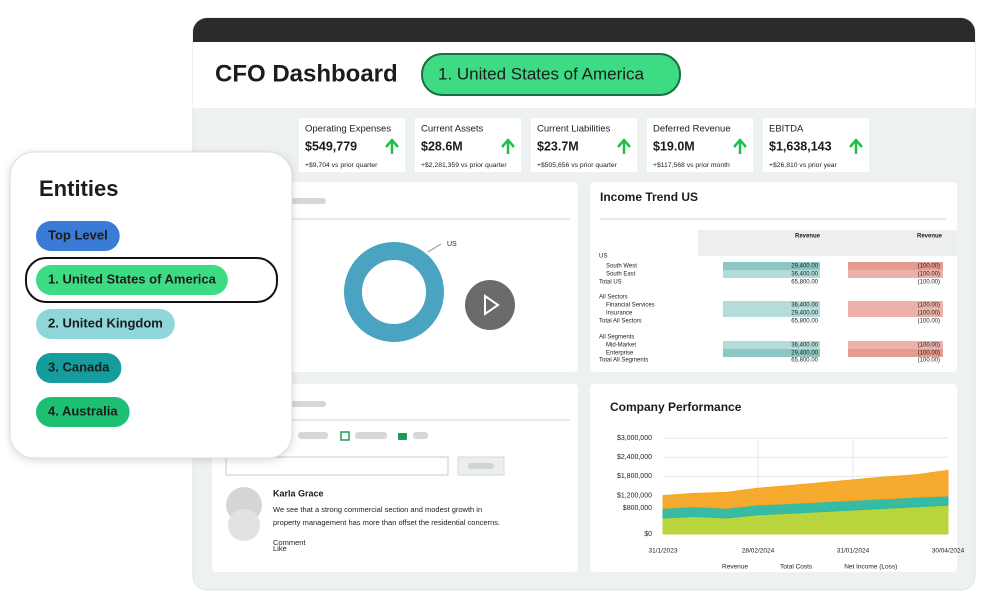 This screenshot has height=594, width=998. I want to click on cell: 29,400.00, so click(804, 354).